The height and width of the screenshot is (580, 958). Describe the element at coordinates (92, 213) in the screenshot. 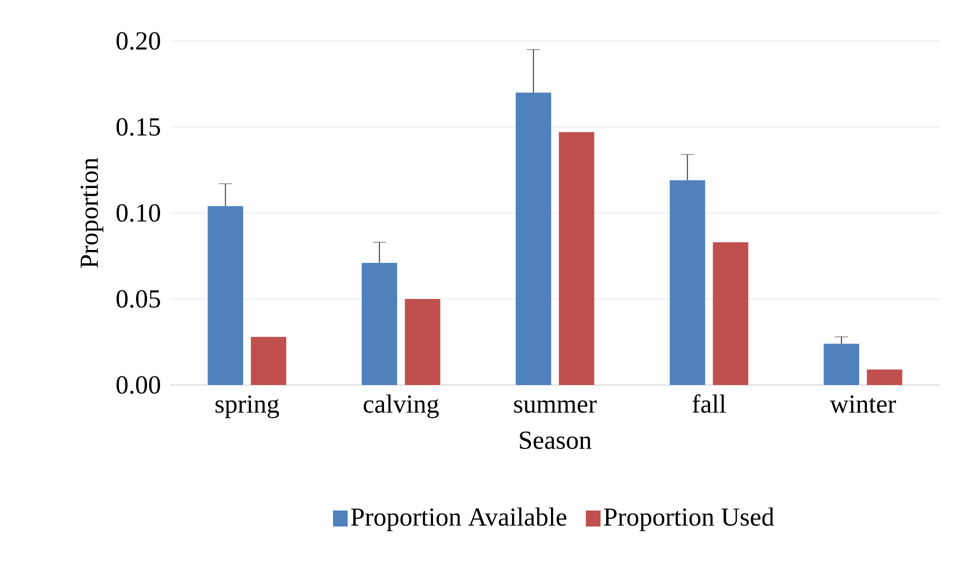

I see `y-axis-title: Proportion` at that location.